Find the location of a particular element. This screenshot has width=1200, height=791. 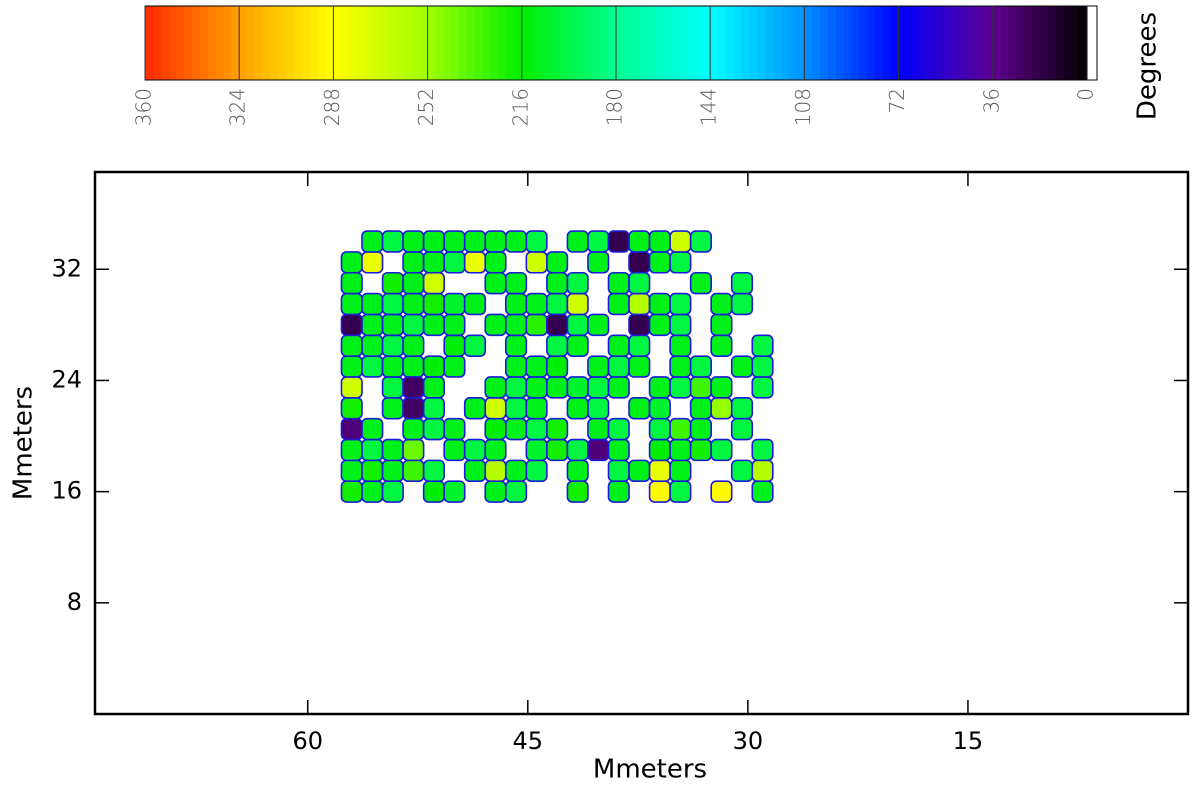

x-tick-label: 15 is located at coordinates (968, 741).